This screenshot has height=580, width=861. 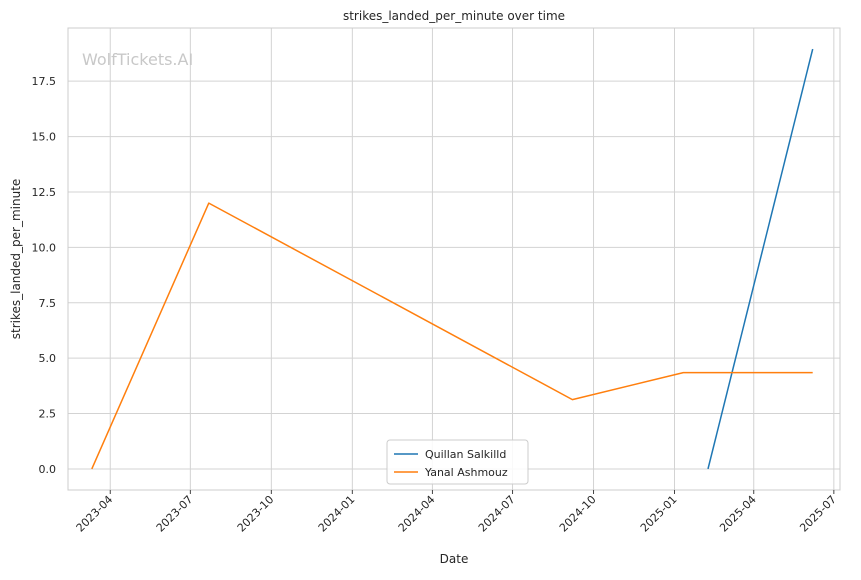 What do you see at coordinates (16, 259) in the screenshot?
I see `y-axis-label: strikes_landed_per_minute` at bounding box center [16, 259].